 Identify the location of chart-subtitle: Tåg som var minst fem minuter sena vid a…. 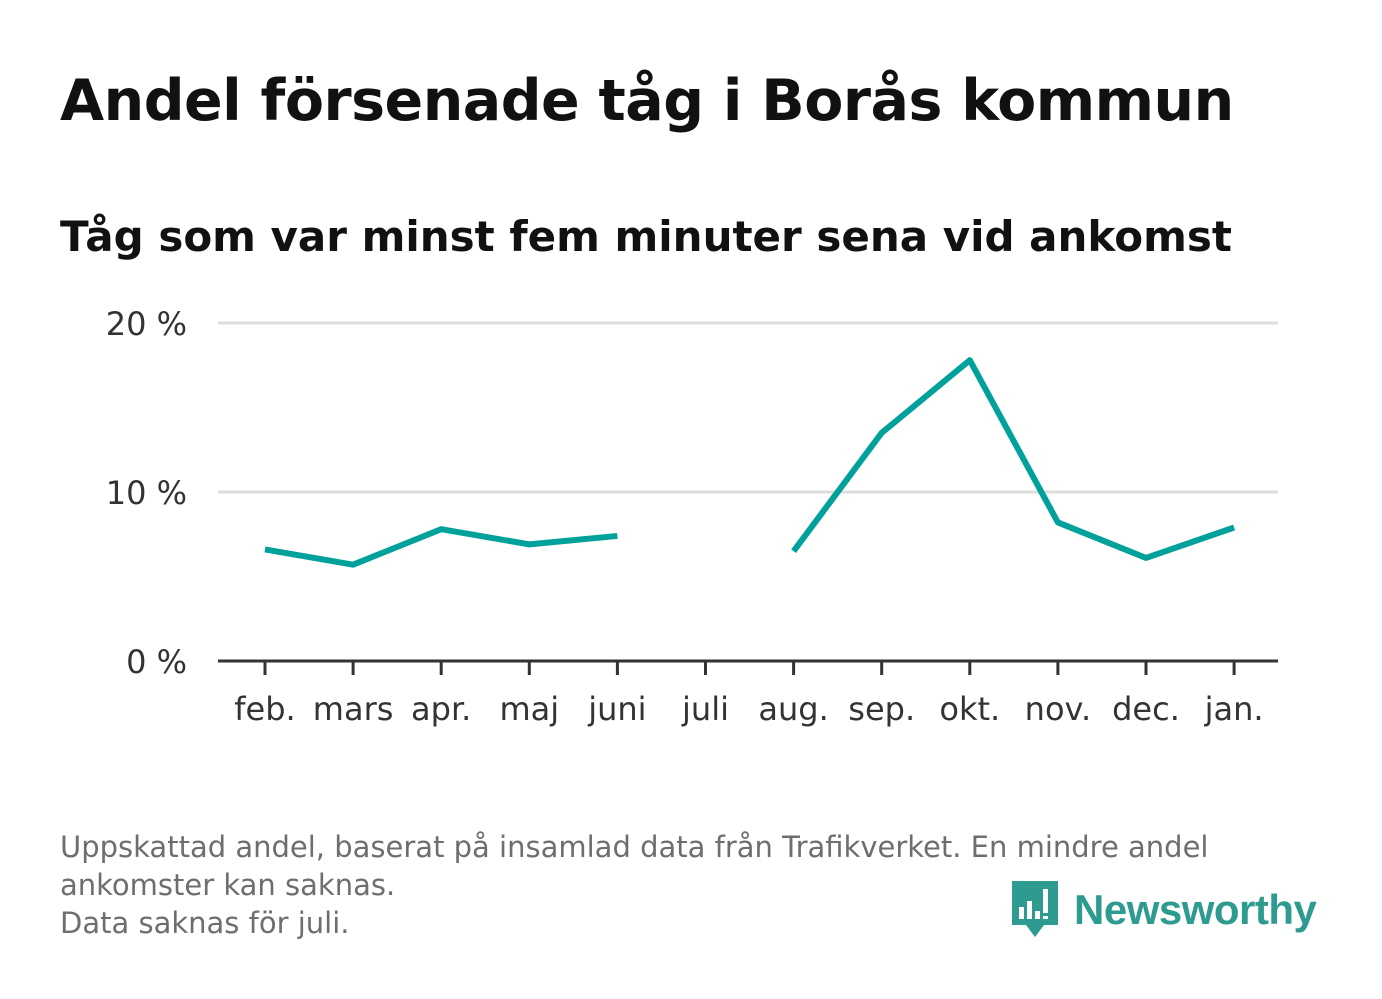
(646, 236).